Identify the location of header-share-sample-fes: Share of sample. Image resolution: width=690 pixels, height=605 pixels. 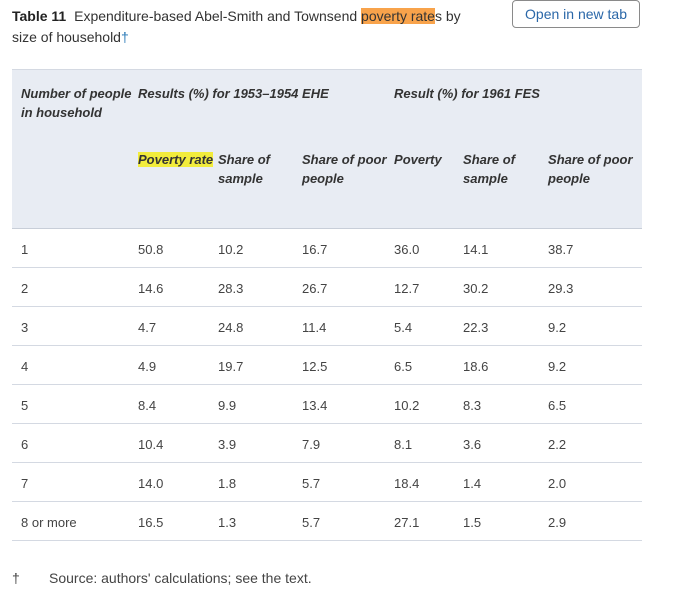
(489, 168).